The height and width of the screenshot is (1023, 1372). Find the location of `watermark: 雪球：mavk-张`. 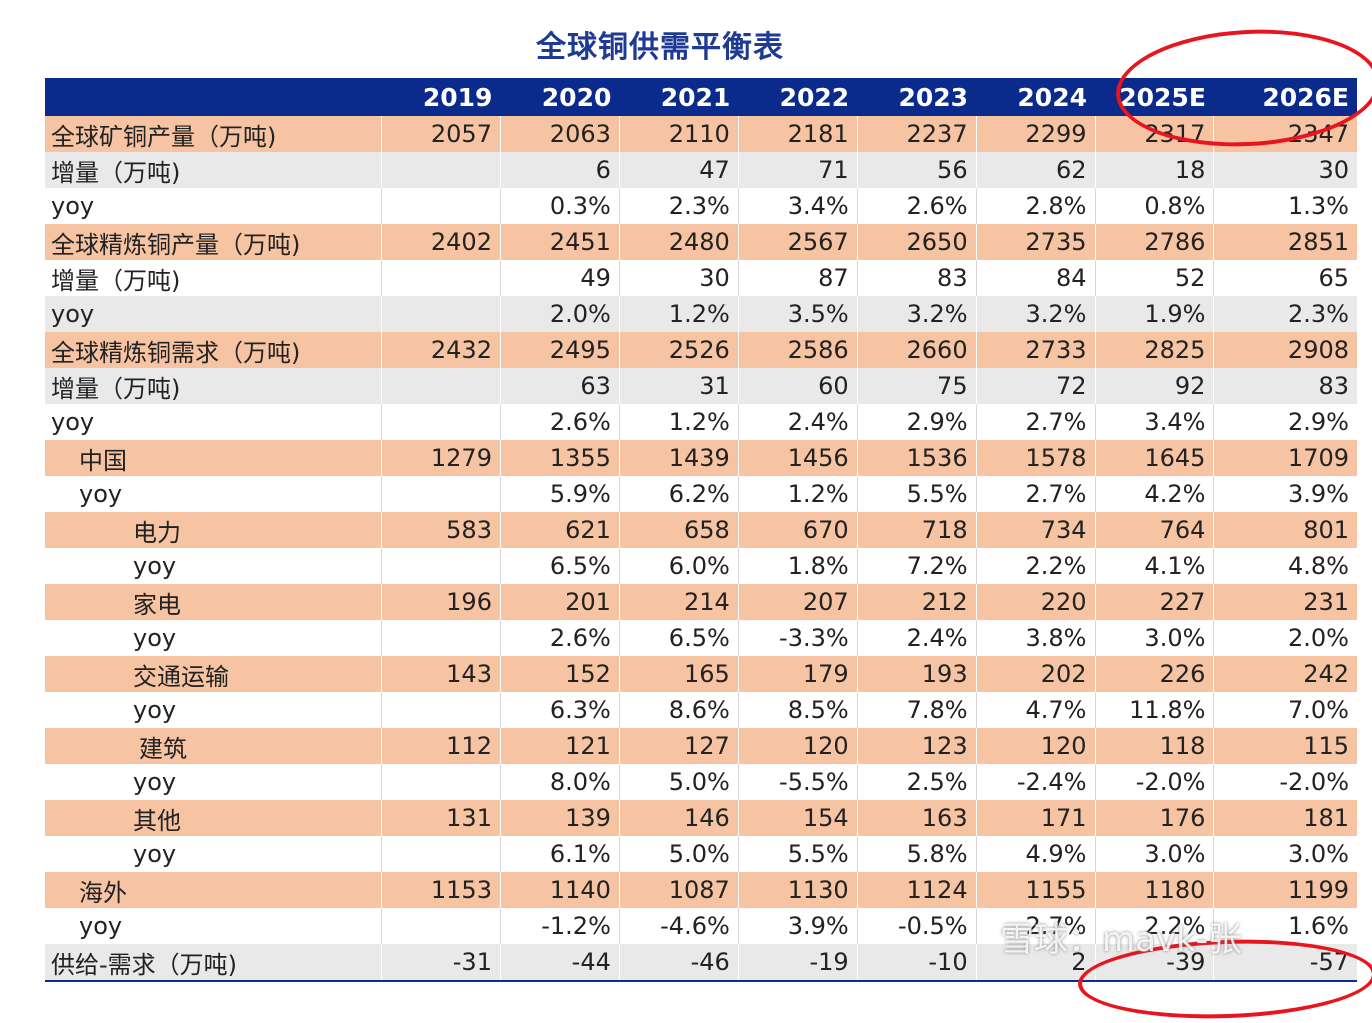

watermark: 雪球：mavk-张 is located at coordinates (1121, 940).